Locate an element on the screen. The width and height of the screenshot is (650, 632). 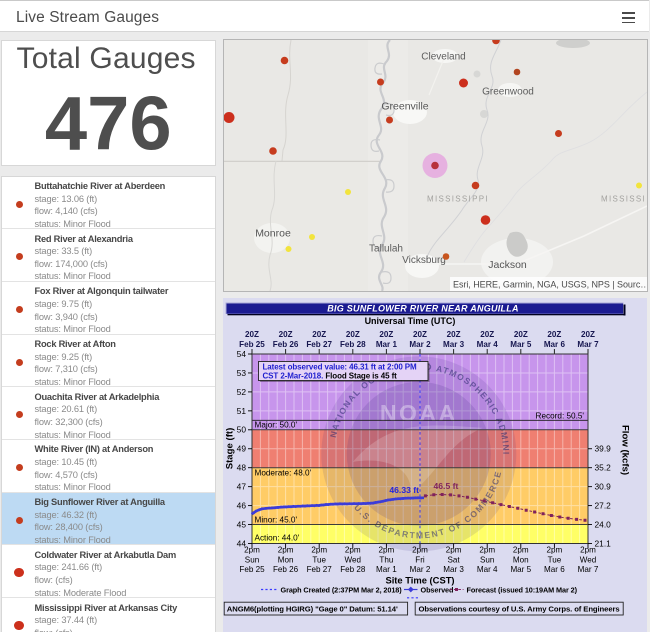
svg-text: Action: 44.0' is located at coordinates (276, 537).